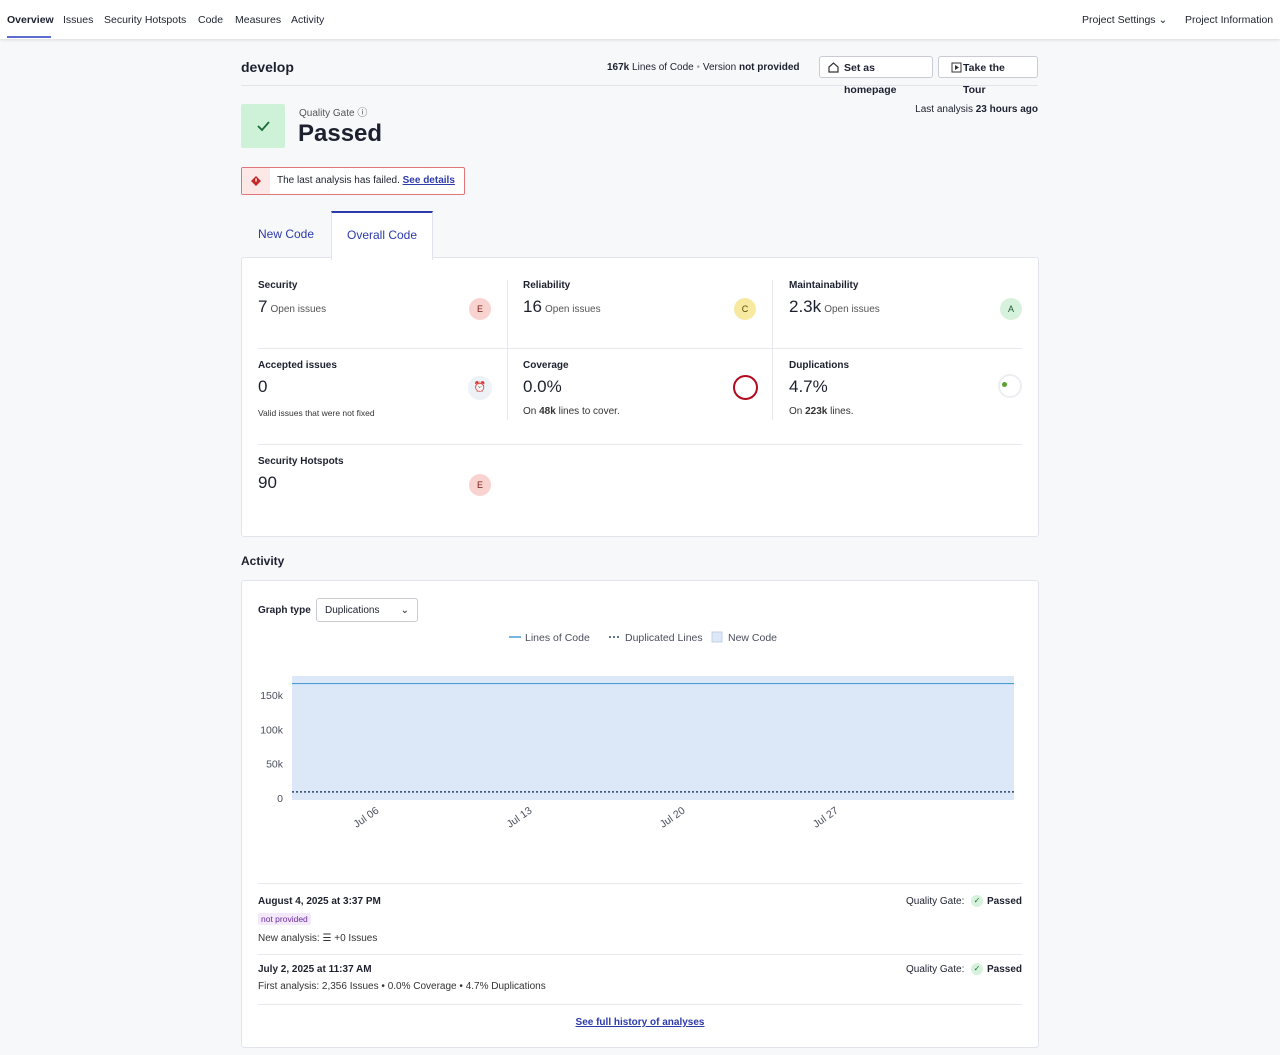 This screenshot has height=1055, width=1280. I want to click on metric-number: 16, so click(532, 306).